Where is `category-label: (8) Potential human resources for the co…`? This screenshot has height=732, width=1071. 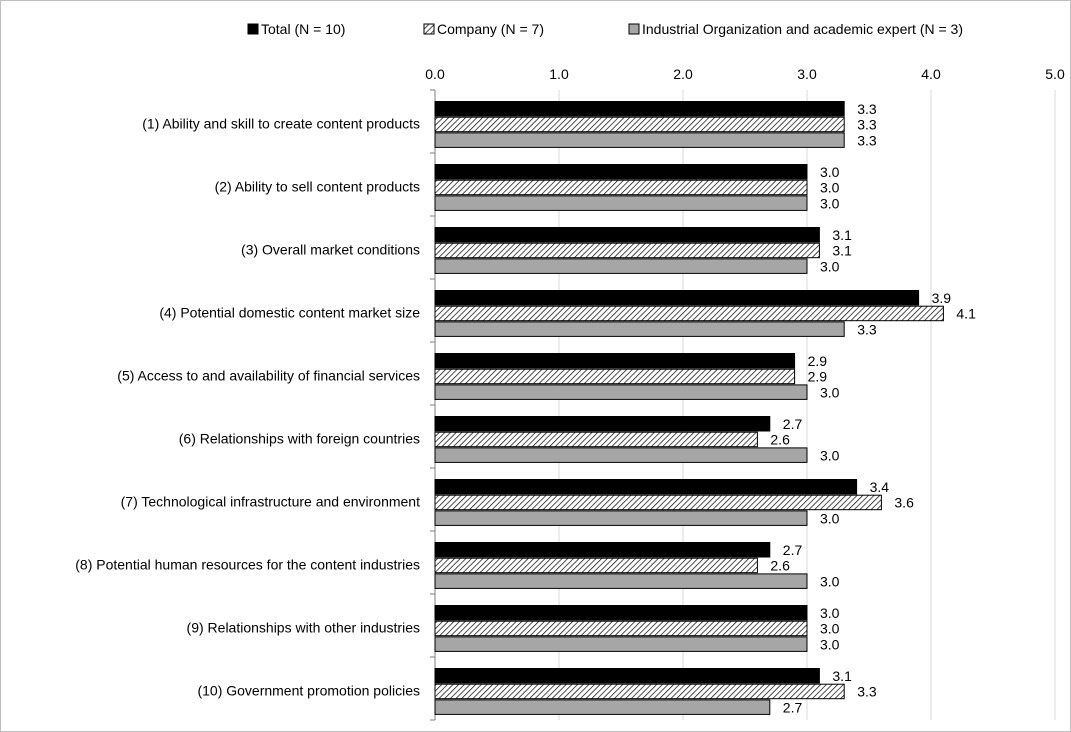 category-label: (8) Potential human resources for the co… is located at coordinates (247, 564).